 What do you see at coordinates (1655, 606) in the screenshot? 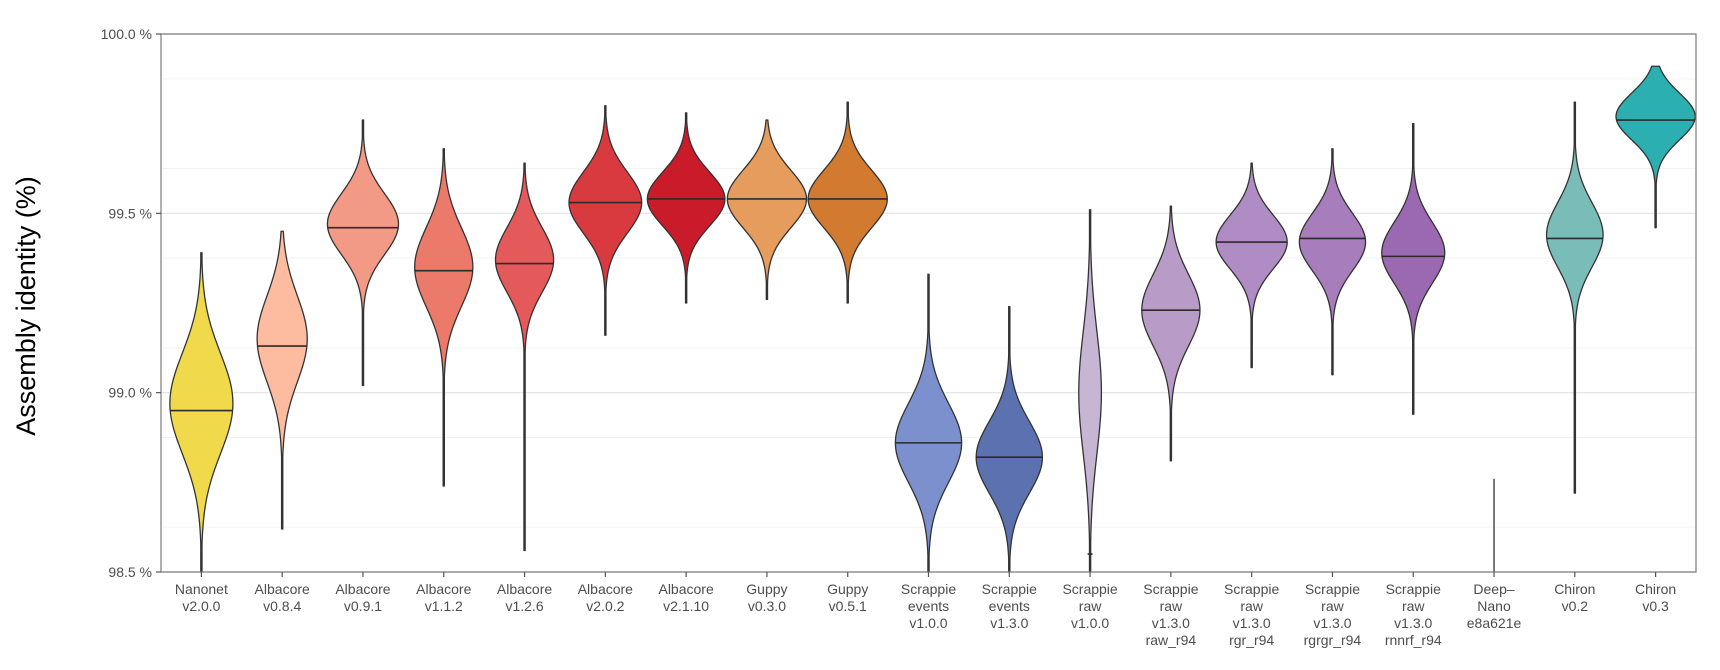
I see `x-tick-label-line: v0.3` at bounding box center [1655, 606].